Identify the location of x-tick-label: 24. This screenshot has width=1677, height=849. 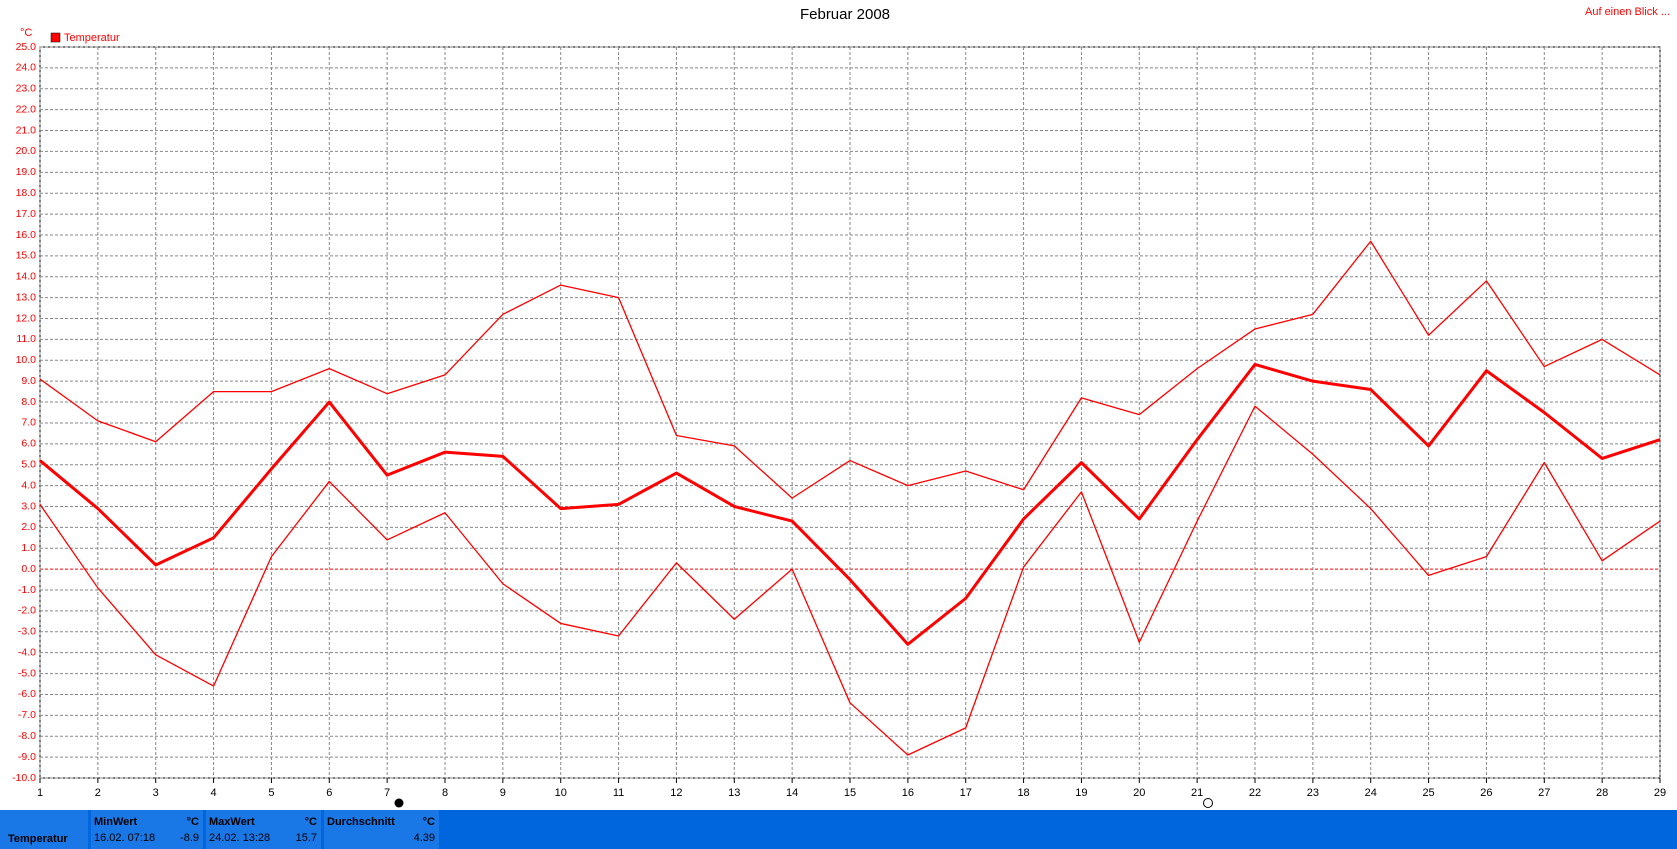
(1371, 793).